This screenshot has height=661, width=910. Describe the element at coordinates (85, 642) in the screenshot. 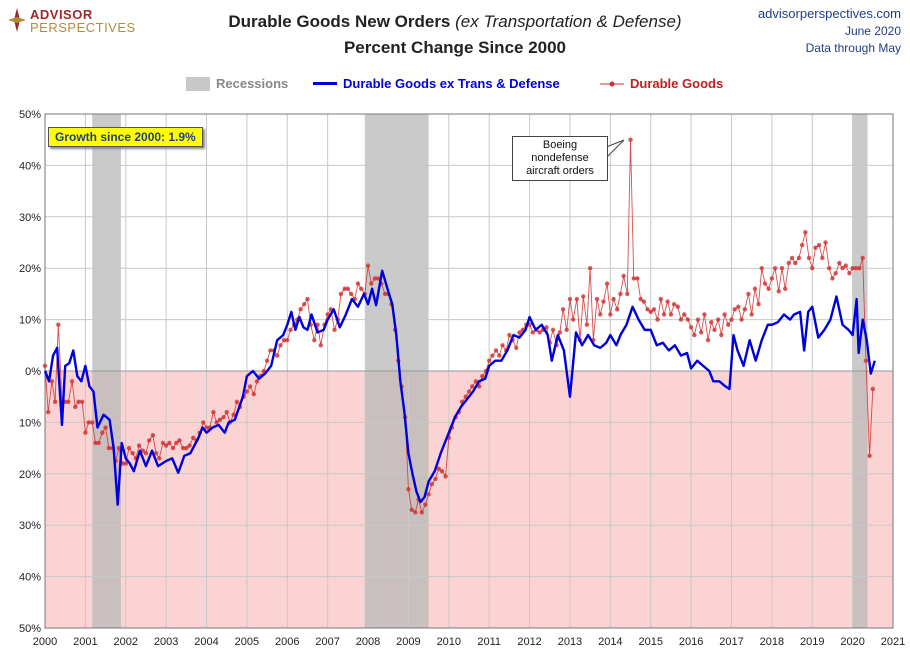

I see `x-tick-label: 2001` at that location.